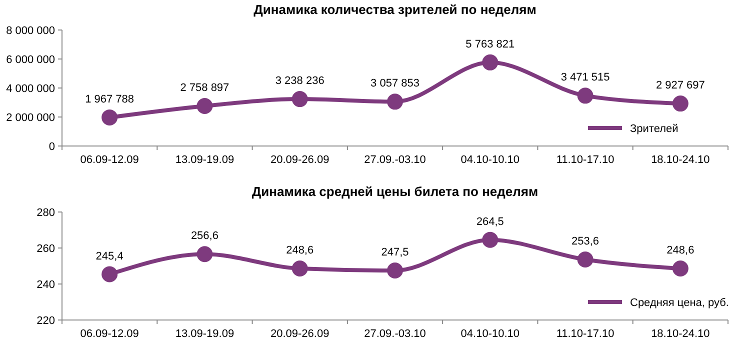  Describe the element at coordinates (30, 31) in the screenshot. I see `y-tick-label: 8 000 000` at that location.